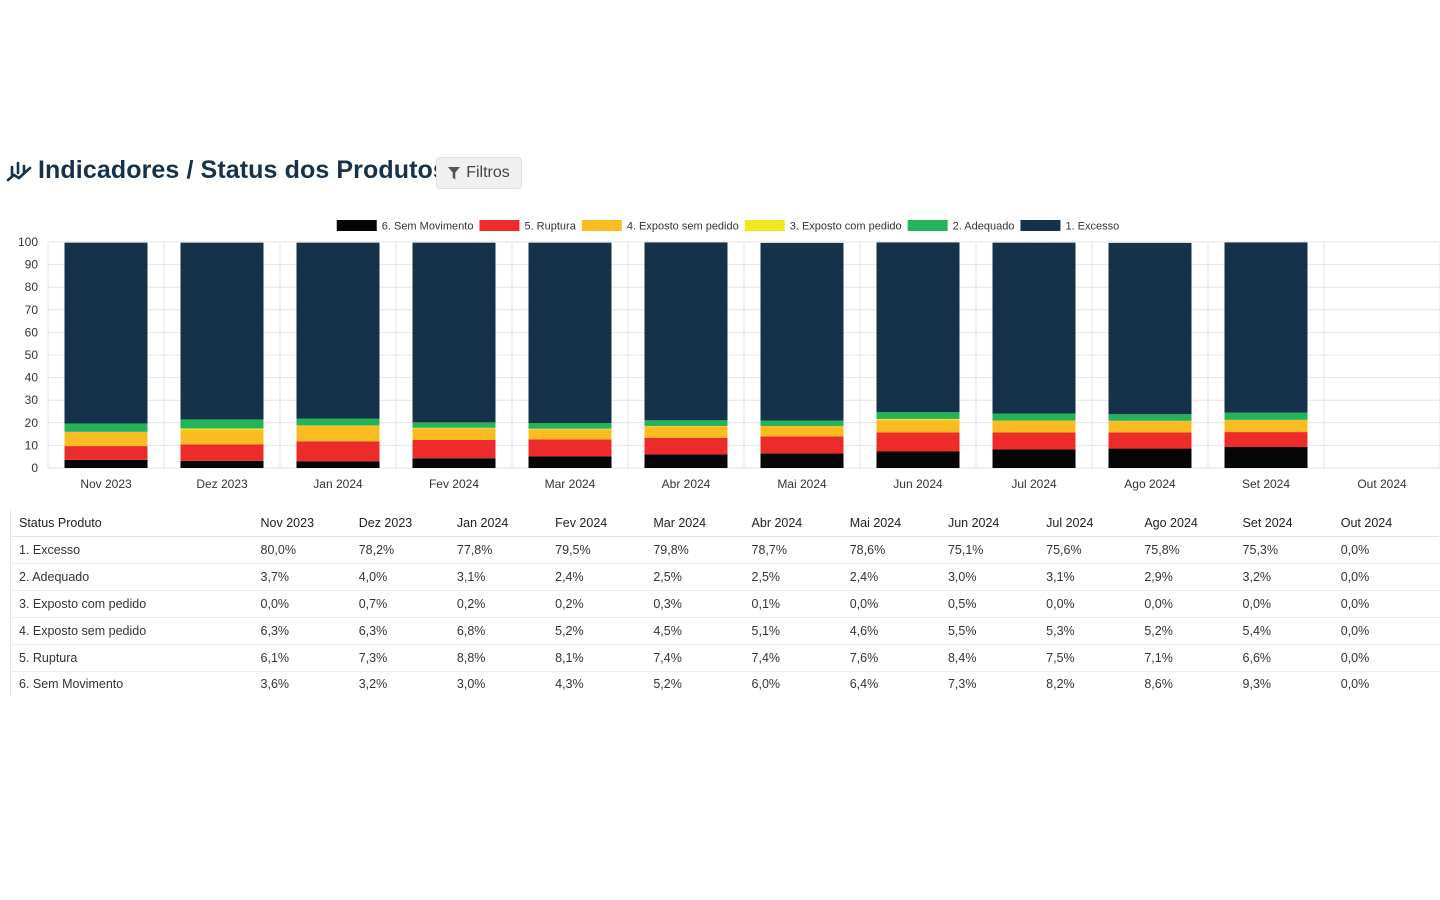 The width and height of the screenshot is (1440, 900). What do you see at coordinates (898, 577) in the screenshot?
I see `table-cell: 2,4%` at bounding box center [898, 577].